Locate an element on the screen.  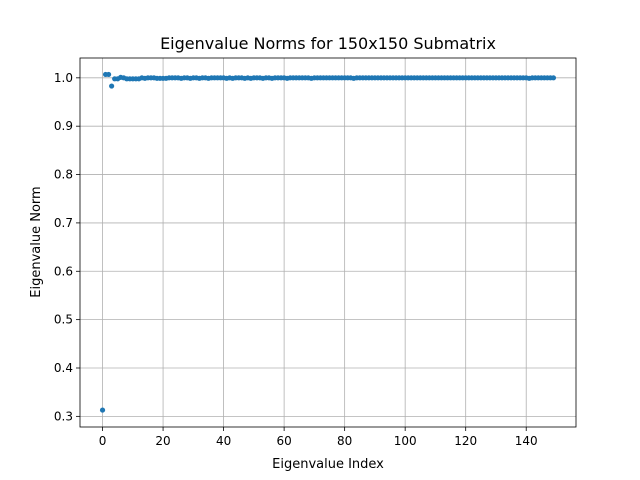
y-tick-label: 1.0 is located at coordinates (63, 78).